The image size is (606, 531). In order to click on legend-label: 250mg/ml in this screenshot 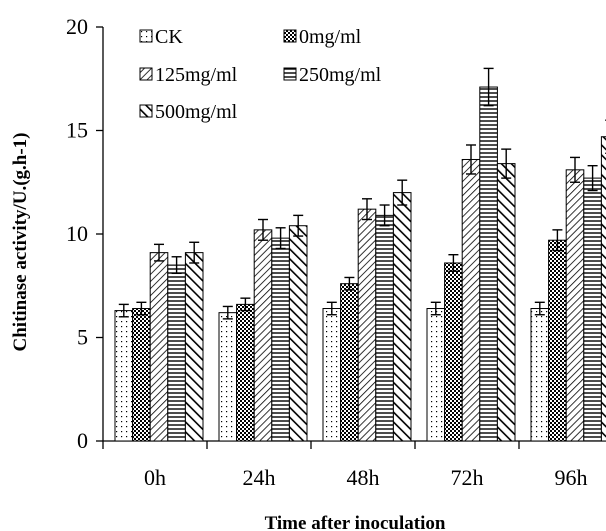, I will do `click(340, 75)`.